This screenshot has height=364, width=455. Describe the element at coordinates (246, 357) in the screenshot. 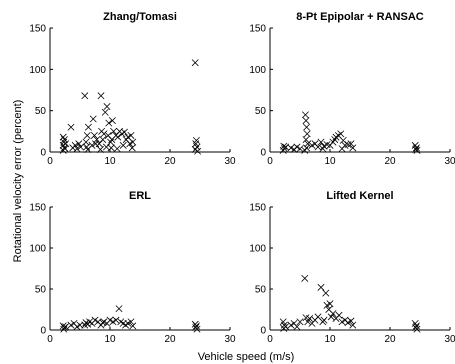

I see `x-axis-label: Vehicle speed (m/s)` at that location.